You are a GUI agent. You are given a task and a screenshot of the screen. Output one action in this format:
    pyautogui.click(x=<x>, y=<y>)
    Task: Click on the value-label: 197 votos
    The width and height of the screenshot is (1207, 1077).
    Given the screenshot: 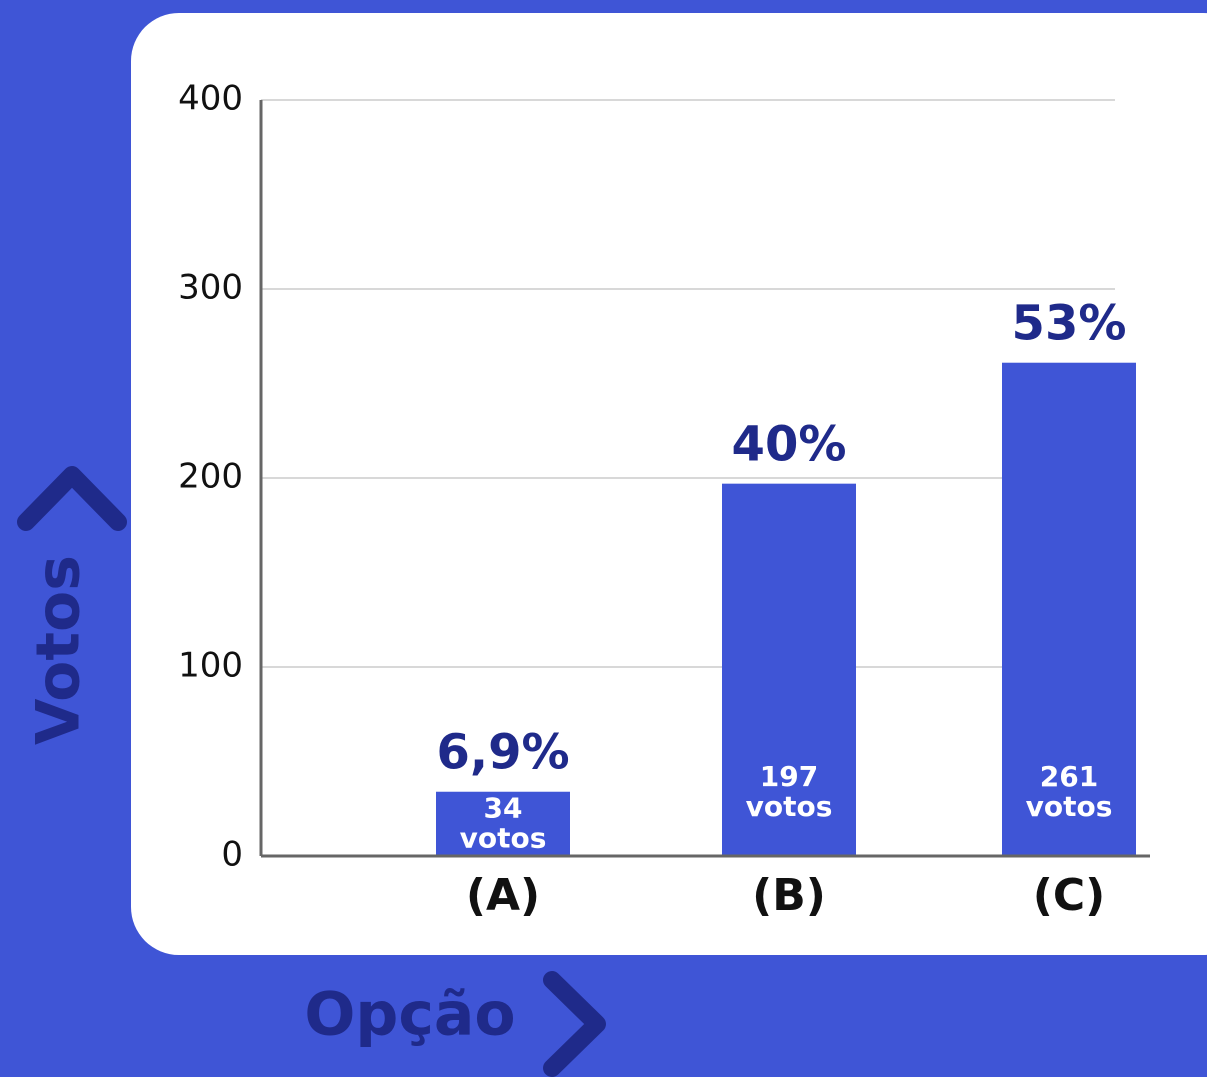 What is the action you would take?
    pyautogui.click(x=789, y=791)
    